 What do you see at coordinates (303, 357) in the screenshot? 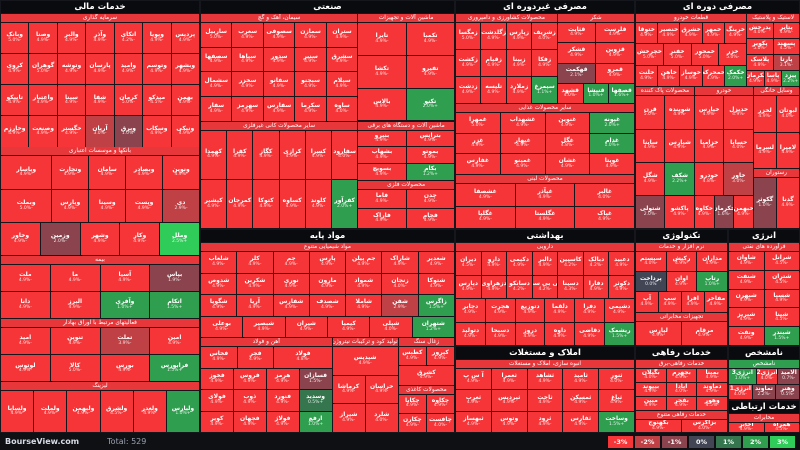
I see `stock-tile: فولاد -4.8%` at bounding box center [303, 357].